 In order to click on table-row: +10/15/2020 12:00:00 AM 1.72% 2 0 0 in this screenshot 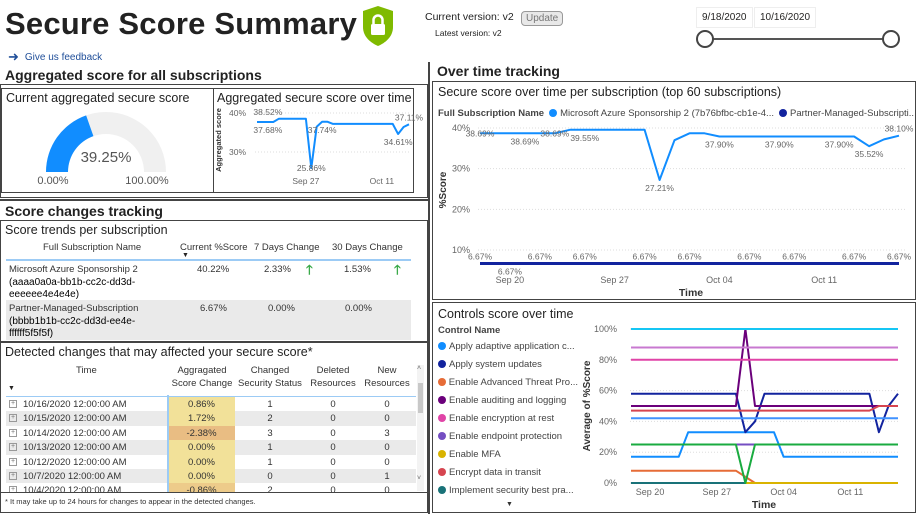, I will do `click(211, 418)`.